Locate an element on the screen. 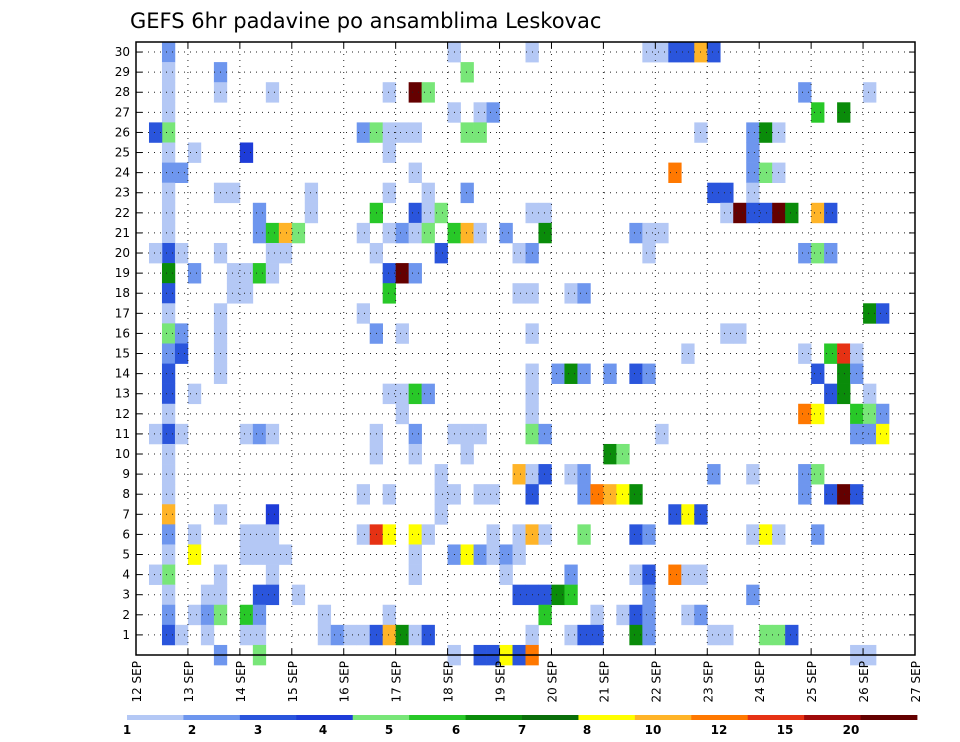 The height and width of the screenshot is (742, 960). y-tick-label: 27 is located at coordinates (122, 112).